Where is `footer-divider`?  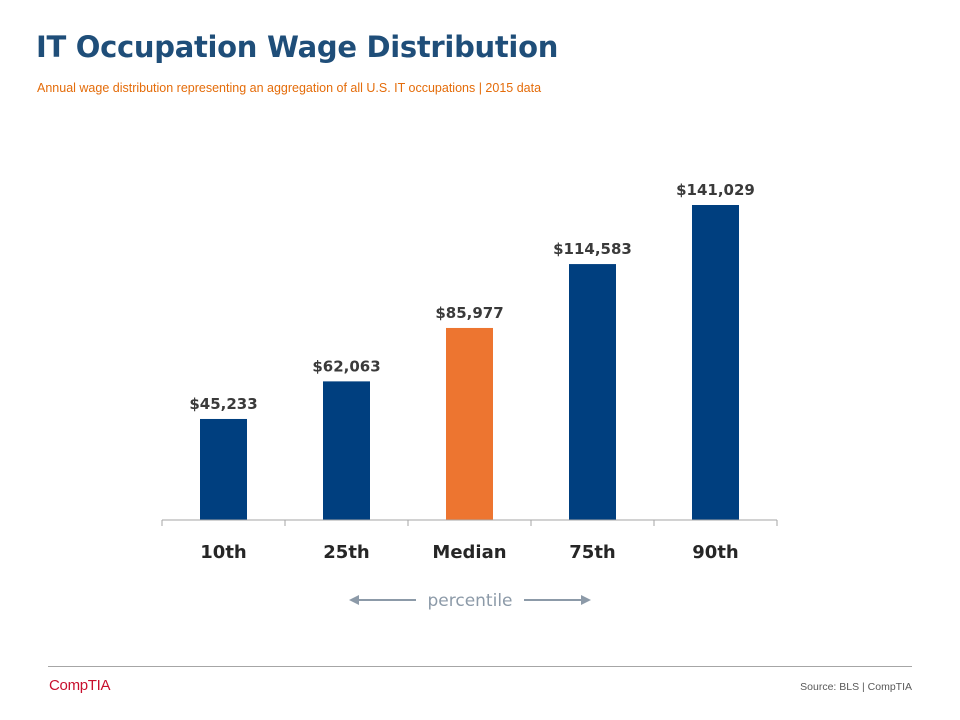
footer-divider is located at coordinates (480, 666).